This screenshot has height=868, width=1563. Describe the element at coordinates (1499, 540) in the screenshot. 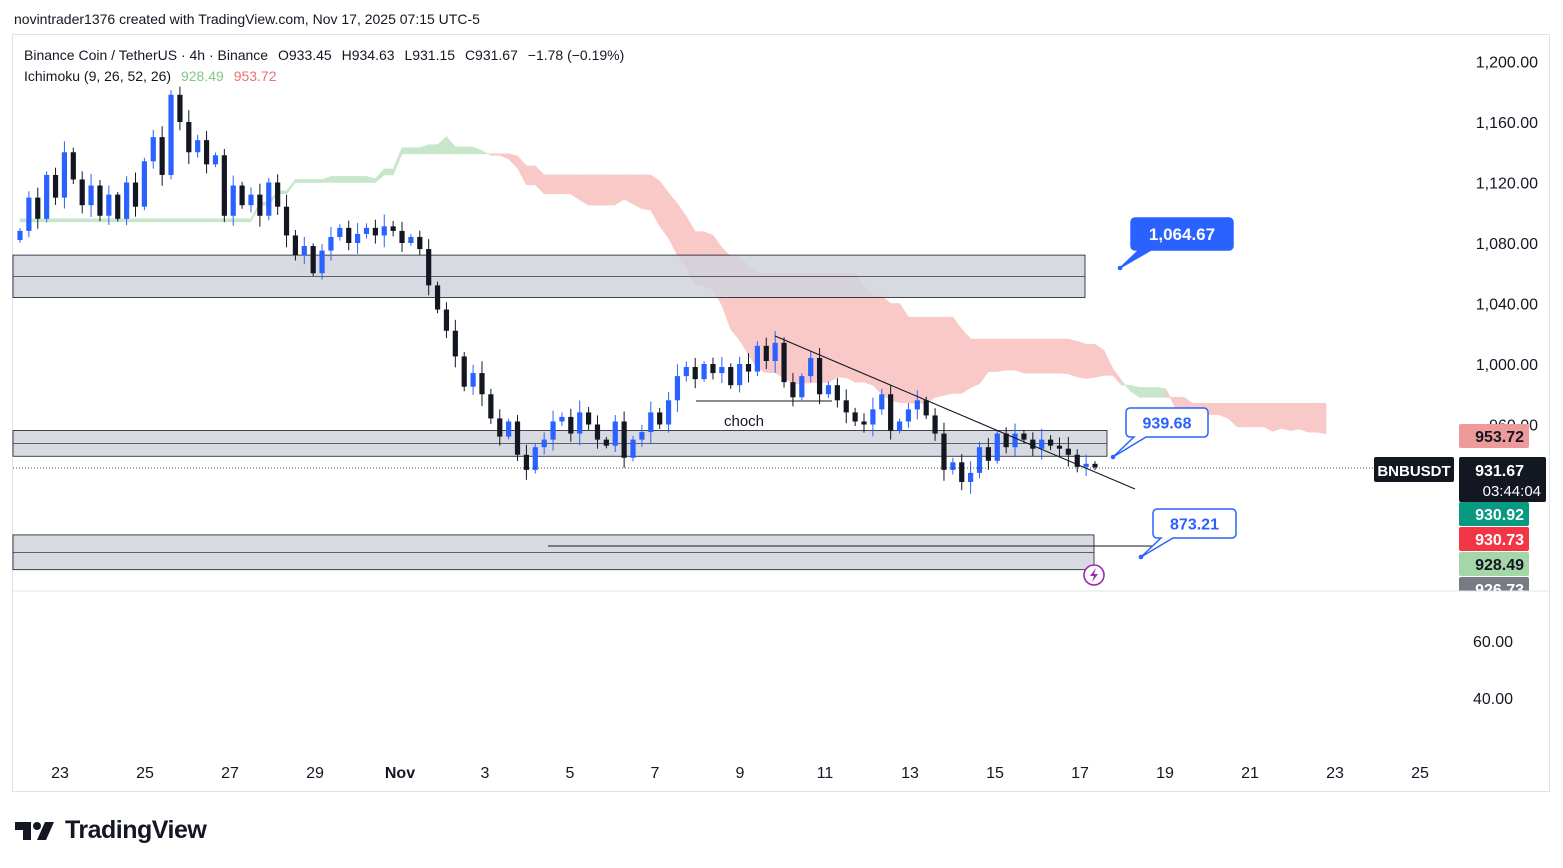

I see `axis-price-label-text: 930.73` at that location.